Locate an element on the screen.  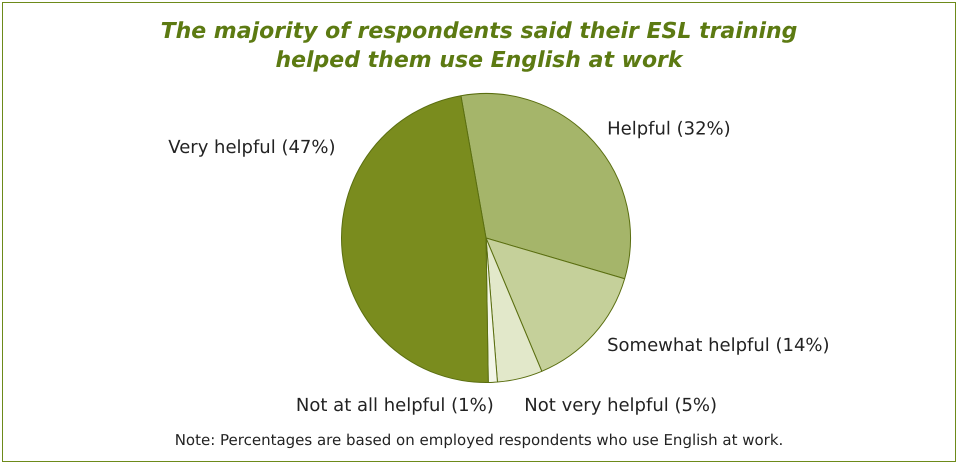
slice-label: Somewhat helpful (14%) is located at coordinates (718, 345).